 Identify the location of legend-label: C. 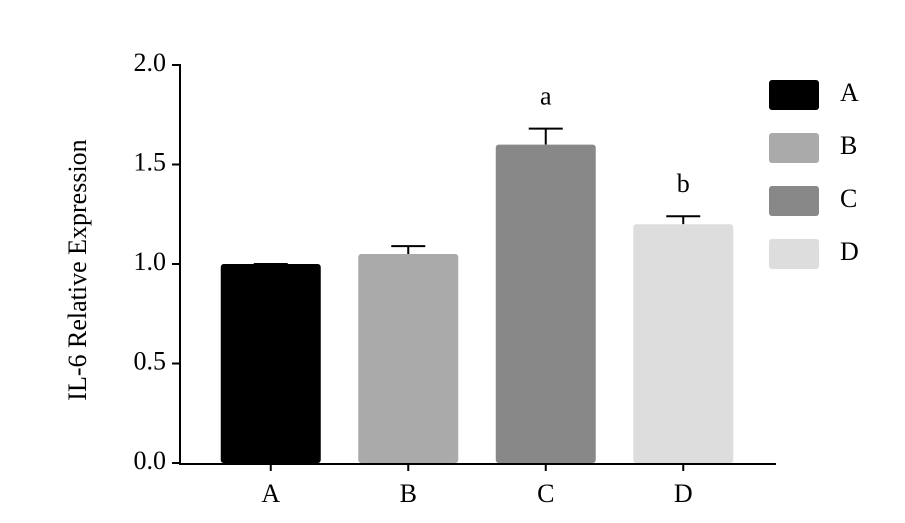
(848, 198).